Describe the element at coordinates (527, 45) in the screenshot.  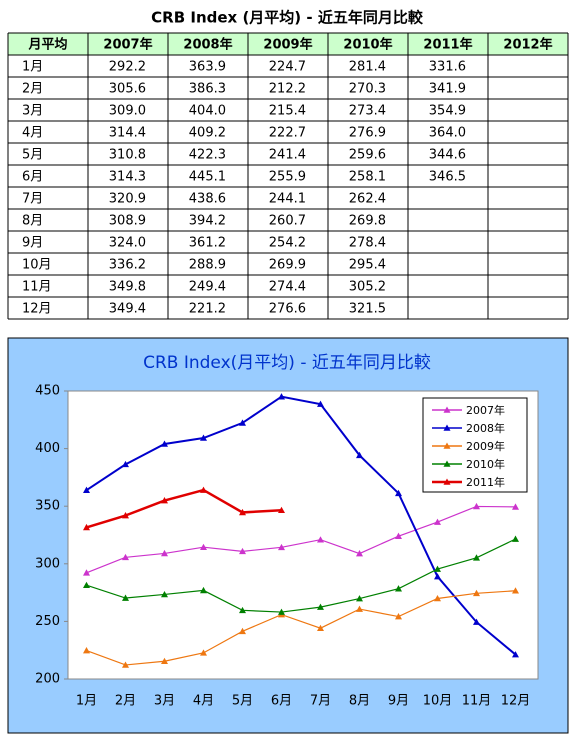
I see `table-header-cell: 2012年` at that location.